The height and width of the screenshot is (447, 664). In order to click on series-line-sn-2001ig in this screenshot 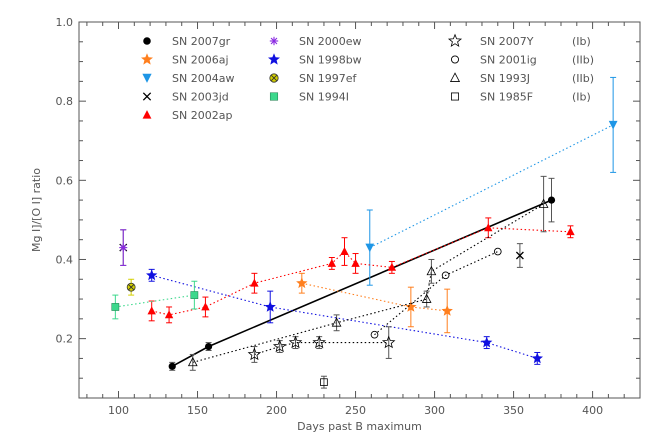, I will do `click(436, 293)`.